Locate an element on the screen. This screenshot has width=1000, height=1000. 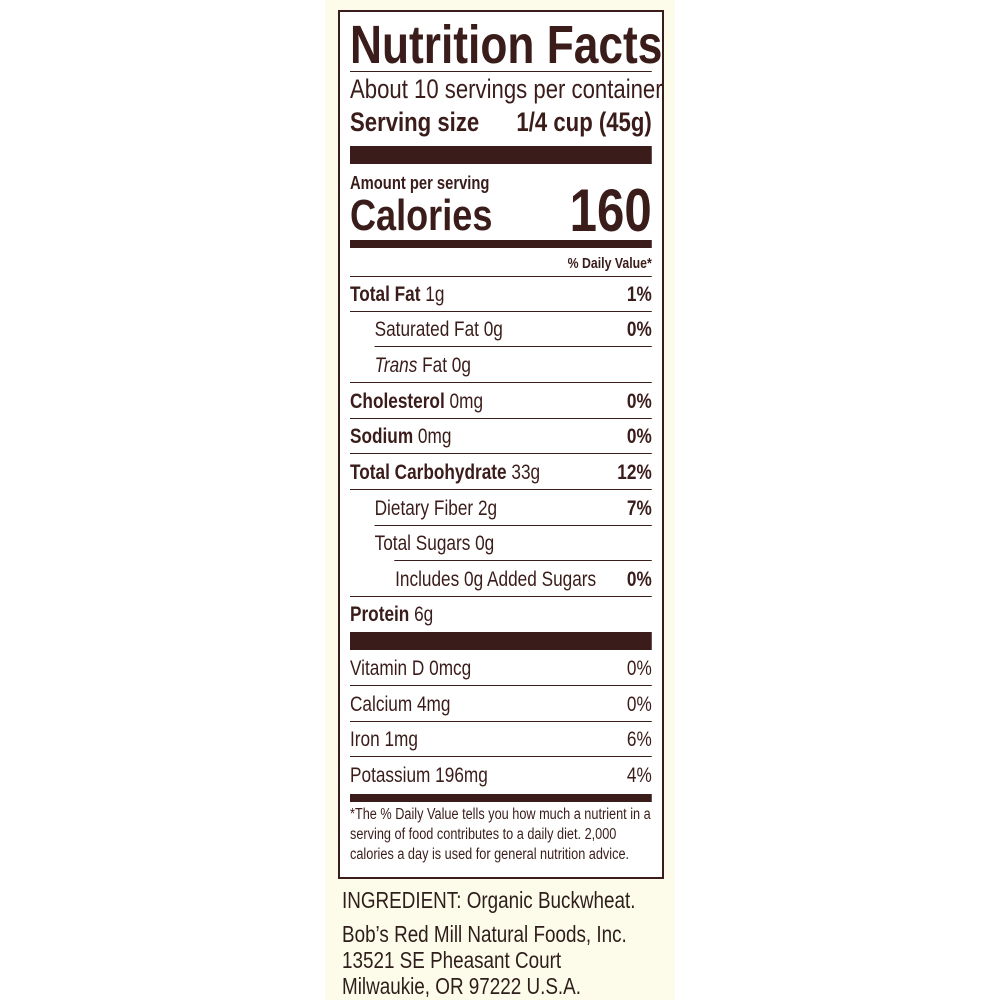
nutrient-name: Total Sugars 0g is located at coordinates (434, 543).